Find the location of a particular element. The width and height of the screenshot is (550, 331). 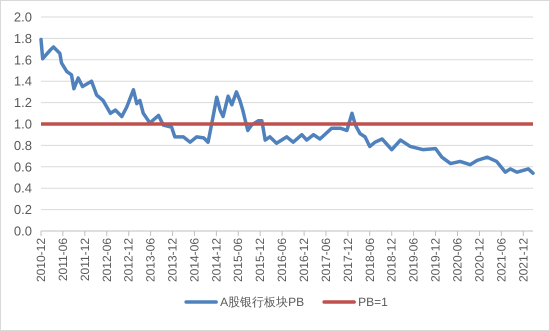

y-tick-label: 0.8 is located at coordinates (23, 145).